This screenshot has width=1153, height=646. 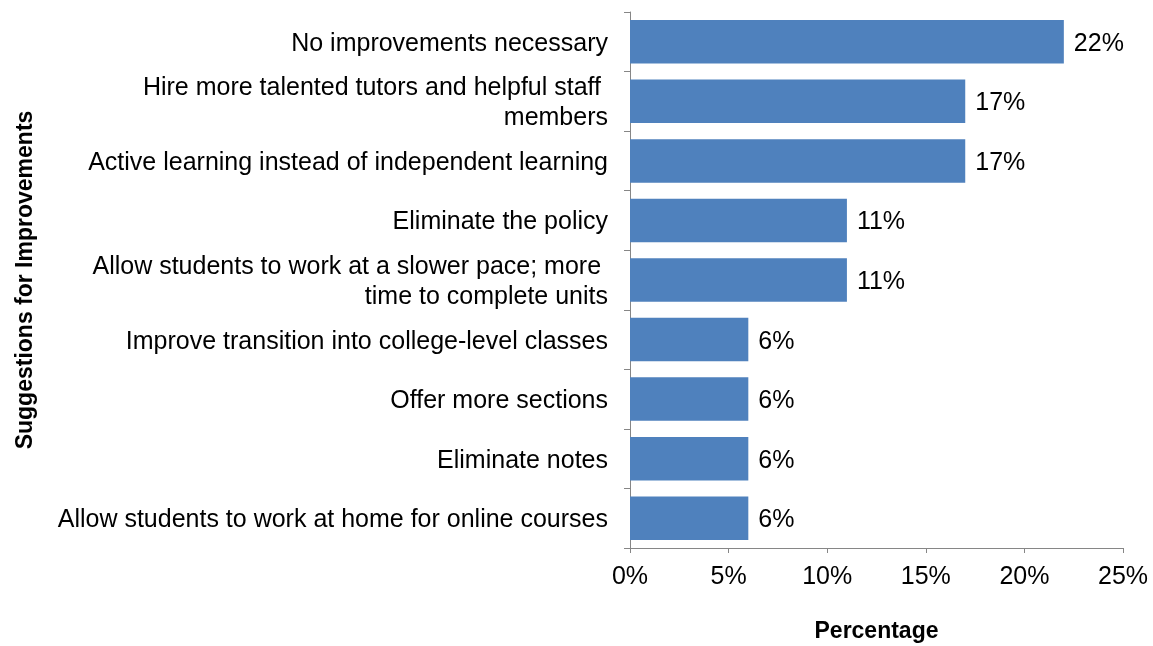 I want to click on y-tick-label: Eliminate the policy, so click(x=500, y=220).